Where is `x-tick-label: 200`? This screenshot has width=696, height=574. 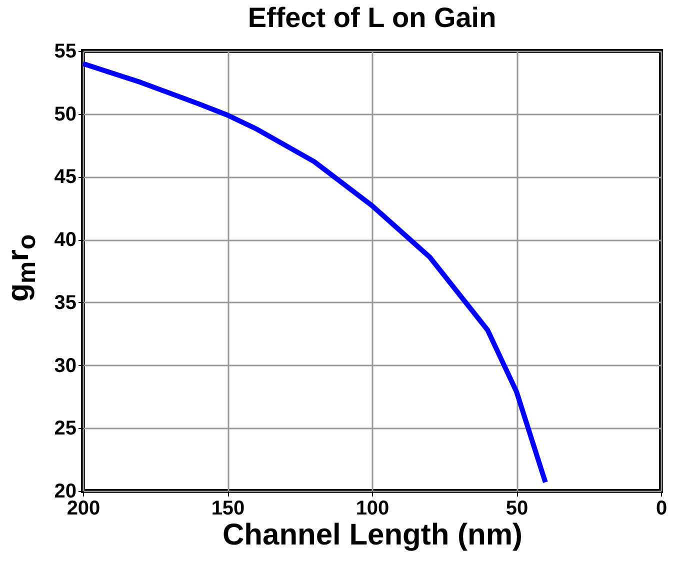
x-tick-label: 200 is located at coordinates (83, 509).